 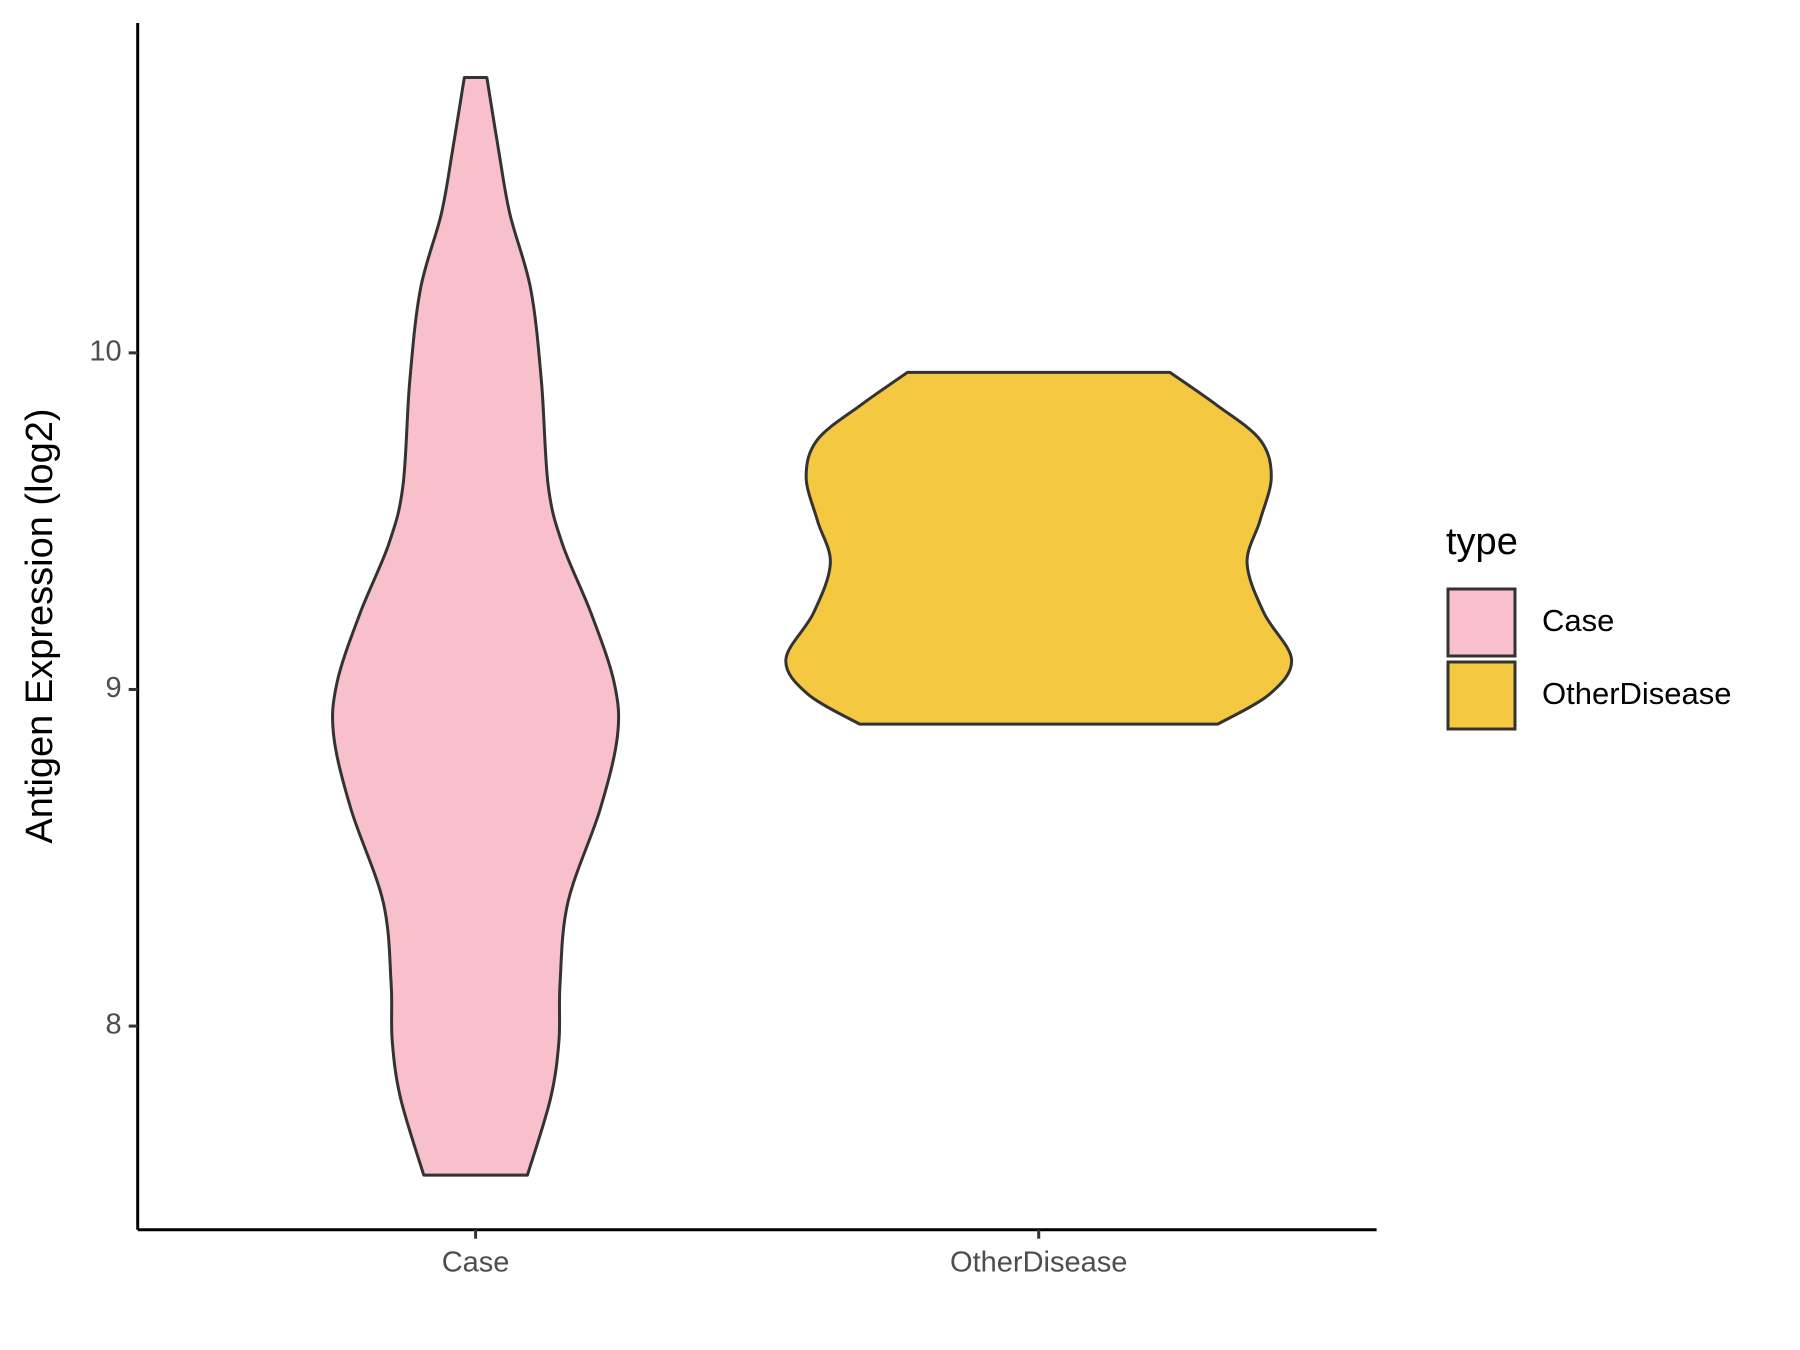 I want to click on y-axis-title: Antigen Expression (log2), so click(x=40, y=625).